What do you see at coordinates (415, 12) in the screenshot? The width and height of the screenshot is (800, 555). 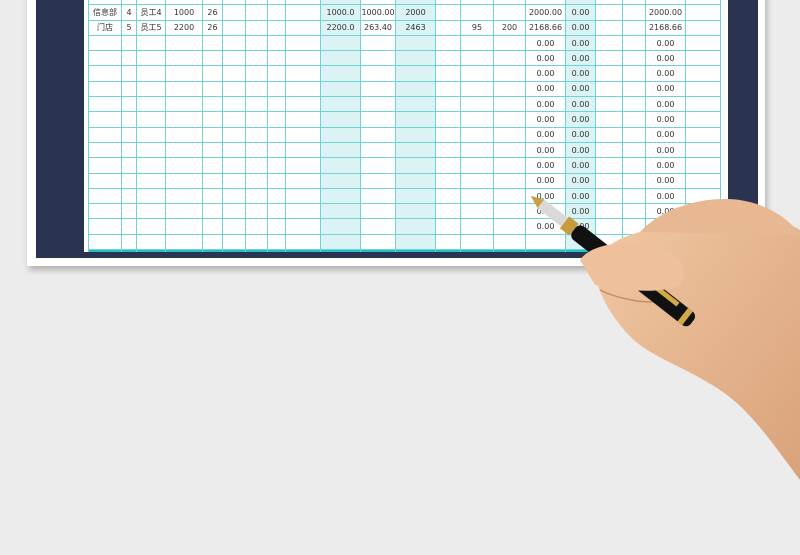 I see `table-cell: 2000` at bounding box center [415, 12].